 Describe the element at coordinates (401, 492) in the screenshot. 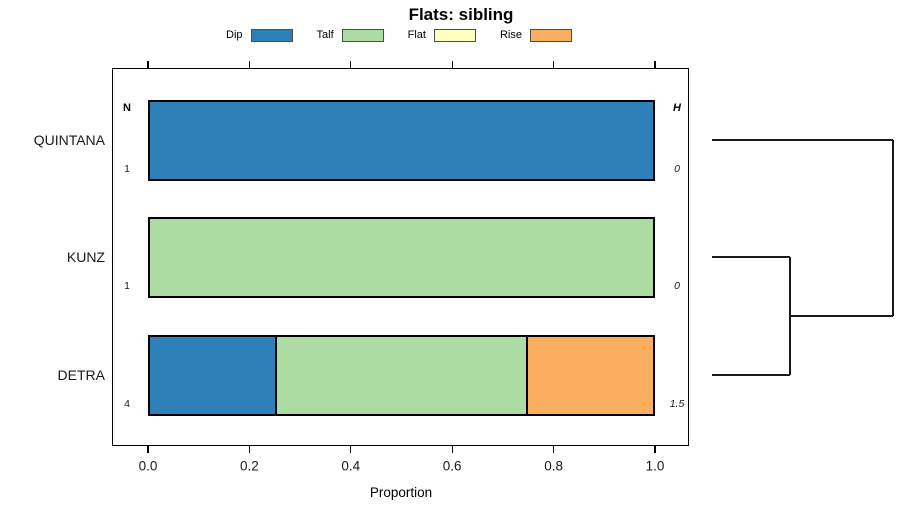

I see `x-axis-title: Proportion` at that location.